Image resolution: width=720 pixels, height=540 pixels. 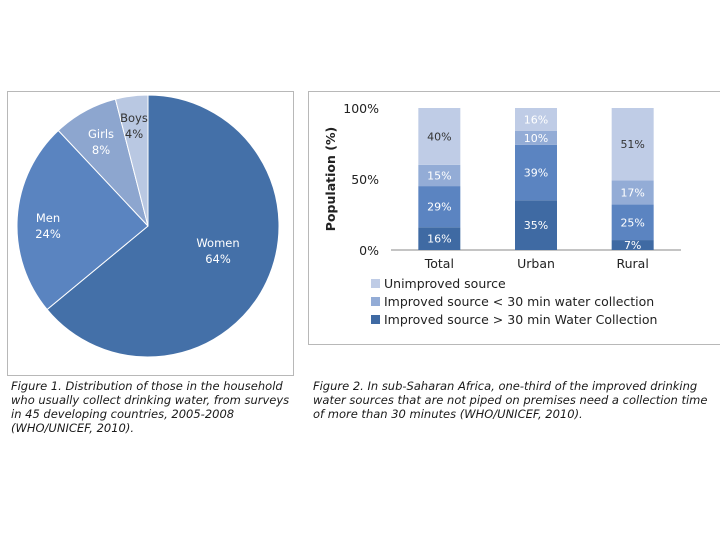 What do you see at coordinates (134, 118) in the screenshot?
I see `pie-label-boys: Boys` at bounding box center [134, 118].